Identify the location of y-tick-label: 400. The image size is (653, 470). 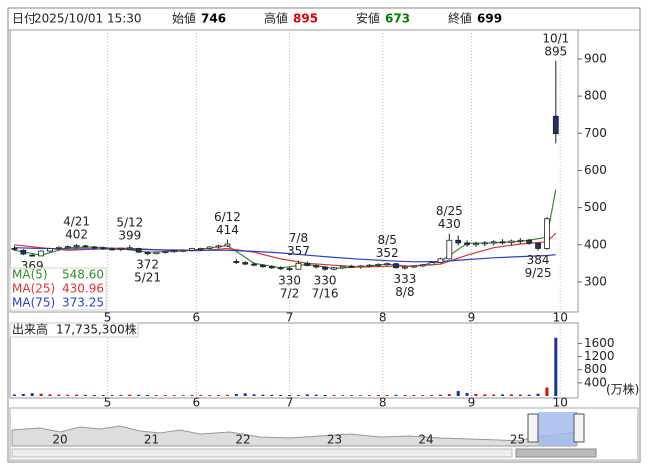
(595, 244).